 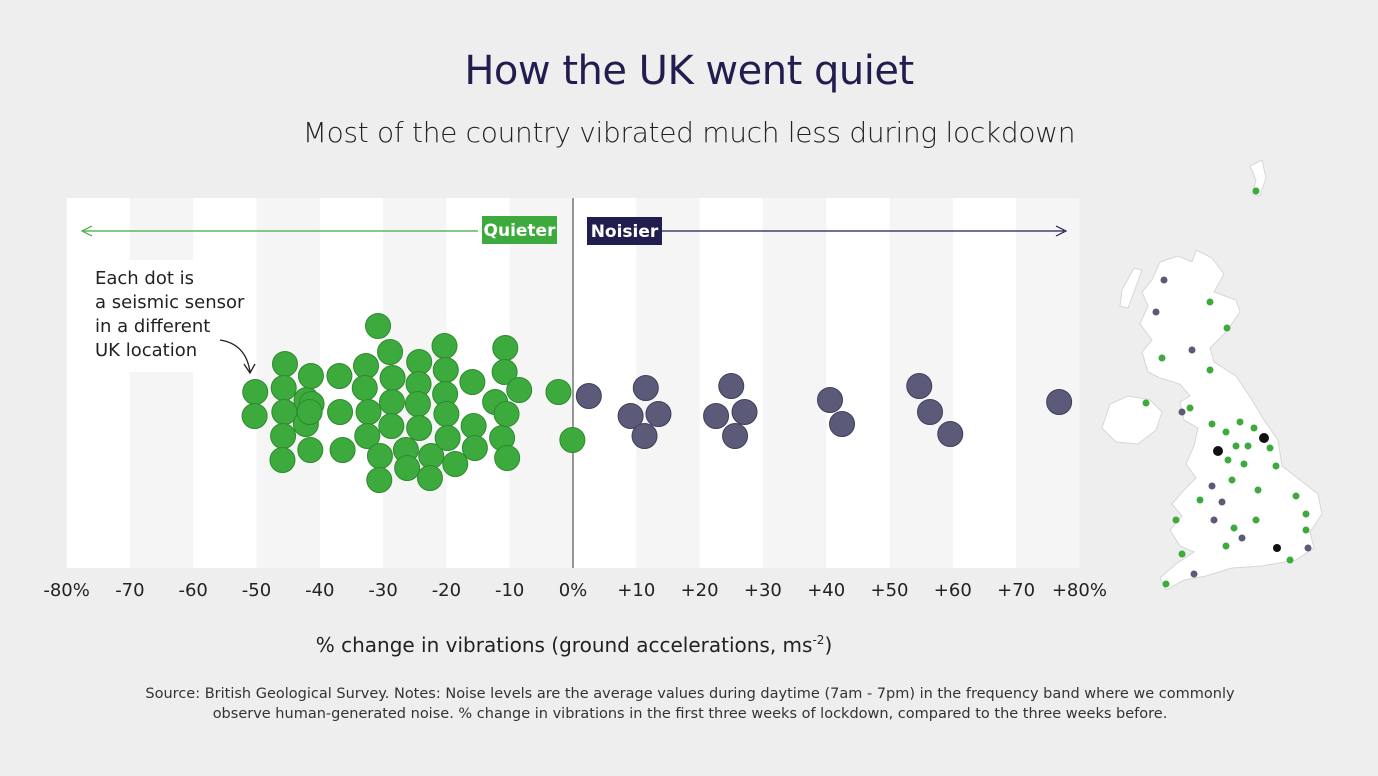 What do you see at coordinates (890, 590) in the screenshot?
I see `x-tick-label: +50` at bounding box center [890, 590].